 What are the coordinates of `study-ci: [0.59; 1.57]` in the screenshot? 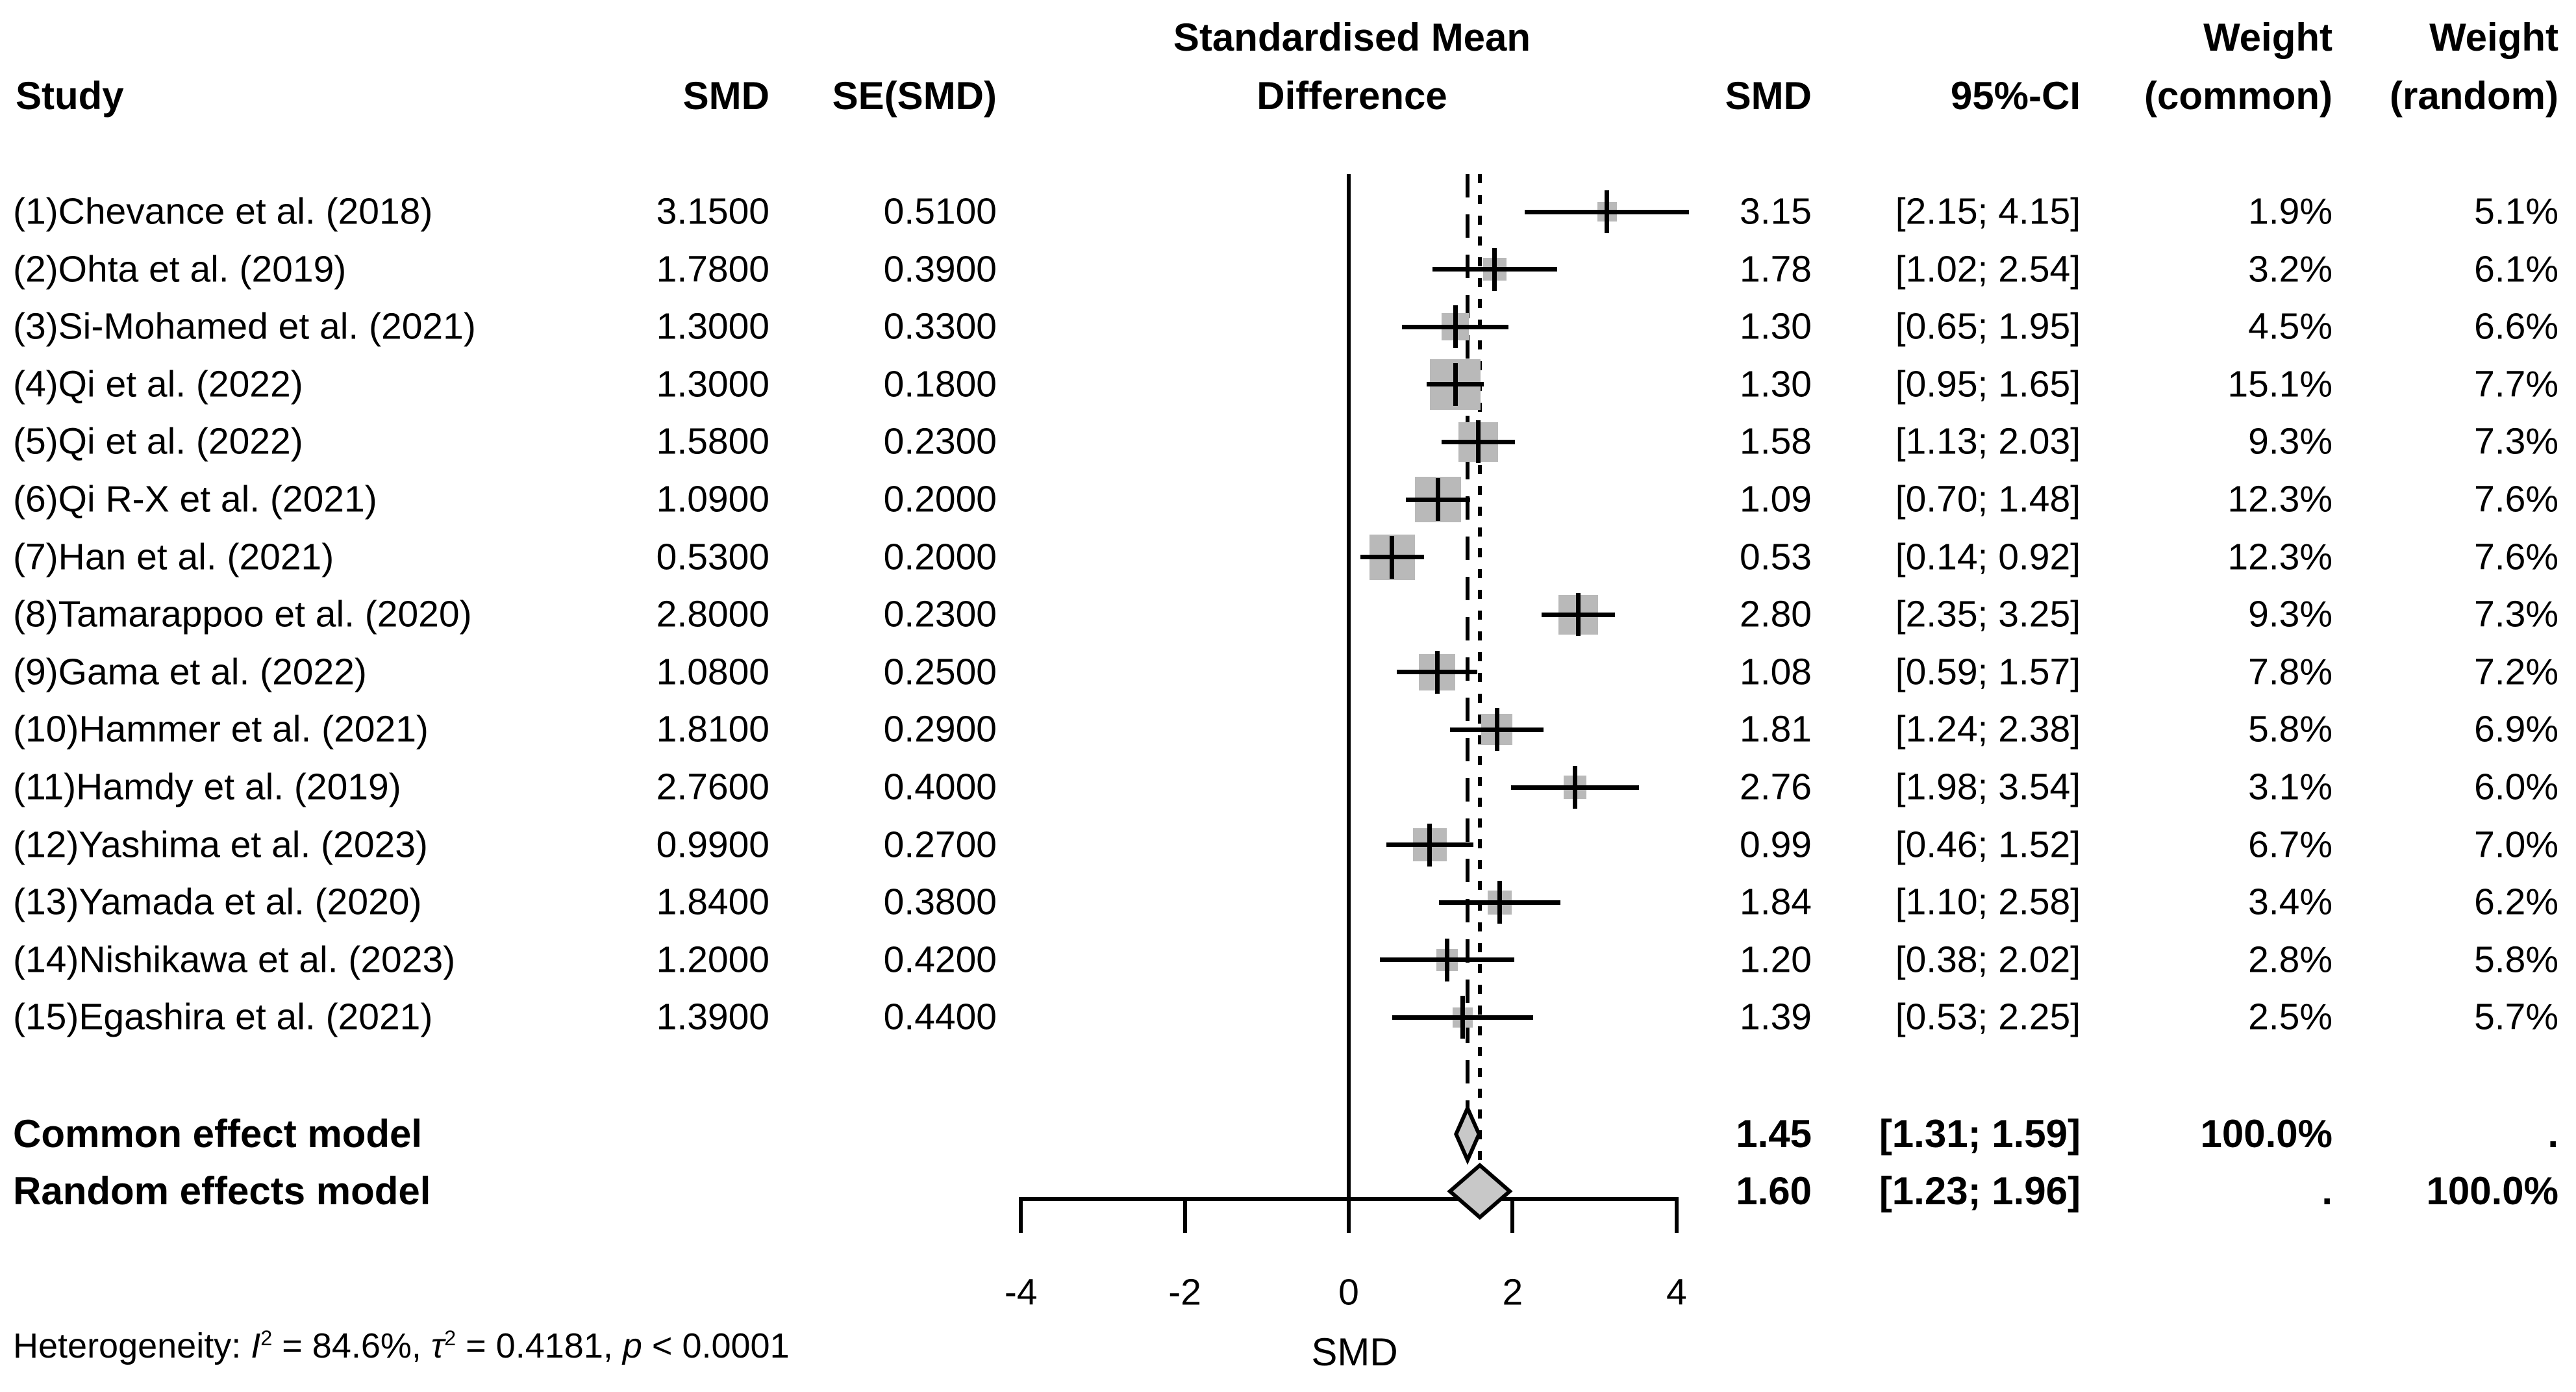 It's located at (1988, 672).